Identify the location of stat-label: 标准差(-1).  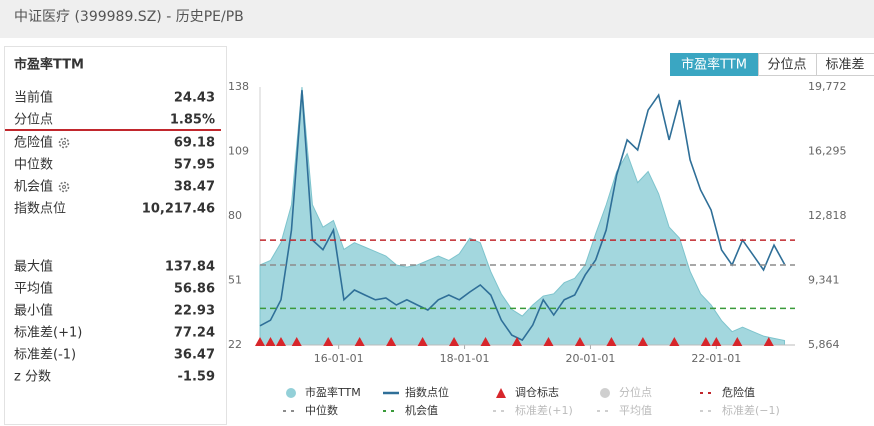
(45, 355).